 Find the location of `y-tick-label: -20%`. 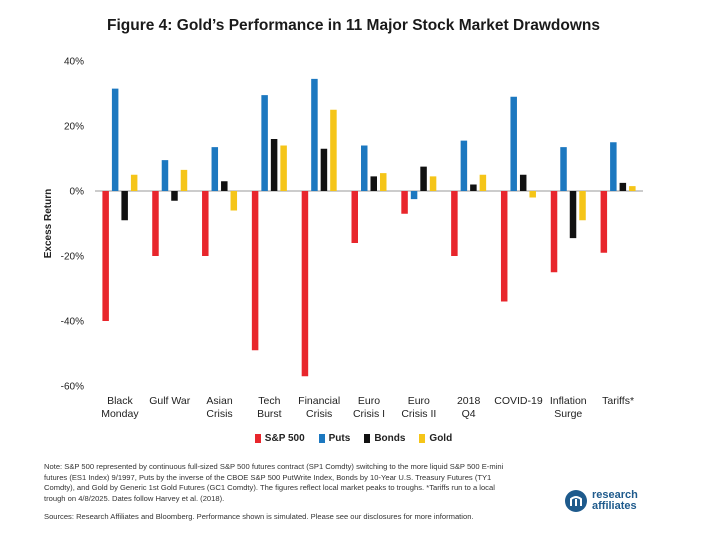

y-tick-label: -20% is located at coordinates (72, 257).